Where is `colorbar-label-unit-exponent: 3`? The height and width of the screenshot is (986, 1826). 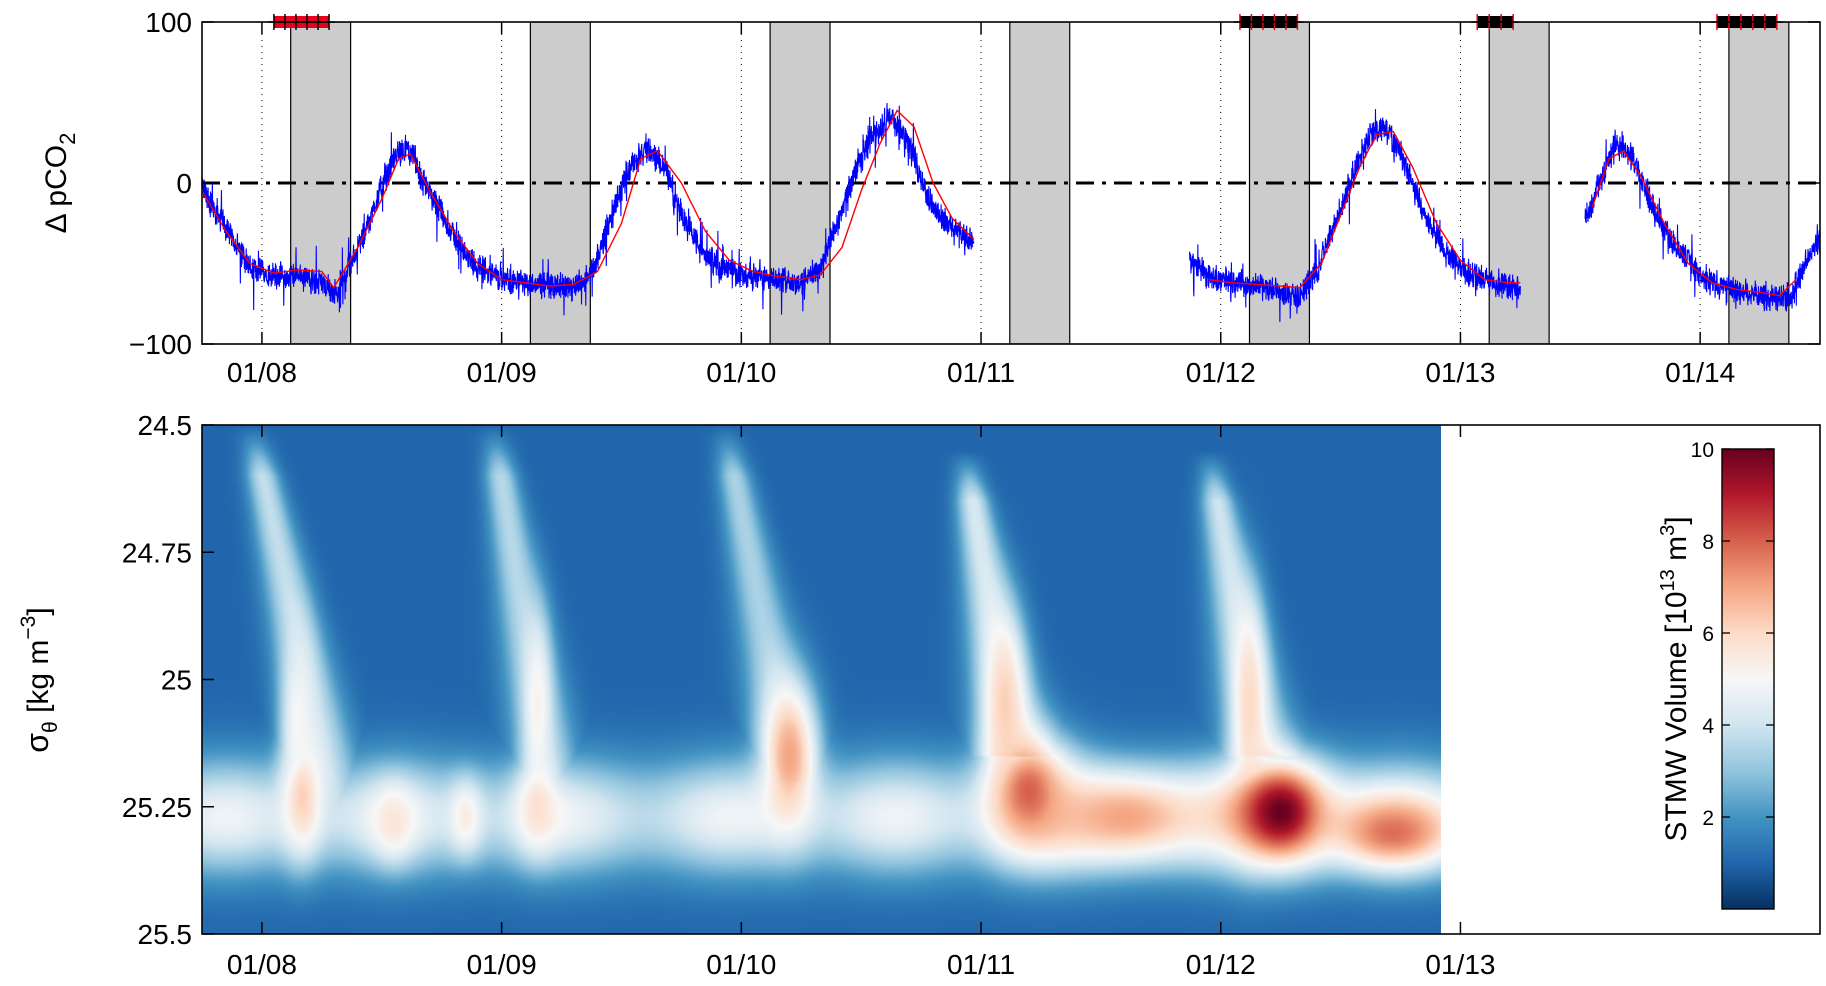 colorbar-label-unit-exponent: 3 is located at coordinates (1668, 530).